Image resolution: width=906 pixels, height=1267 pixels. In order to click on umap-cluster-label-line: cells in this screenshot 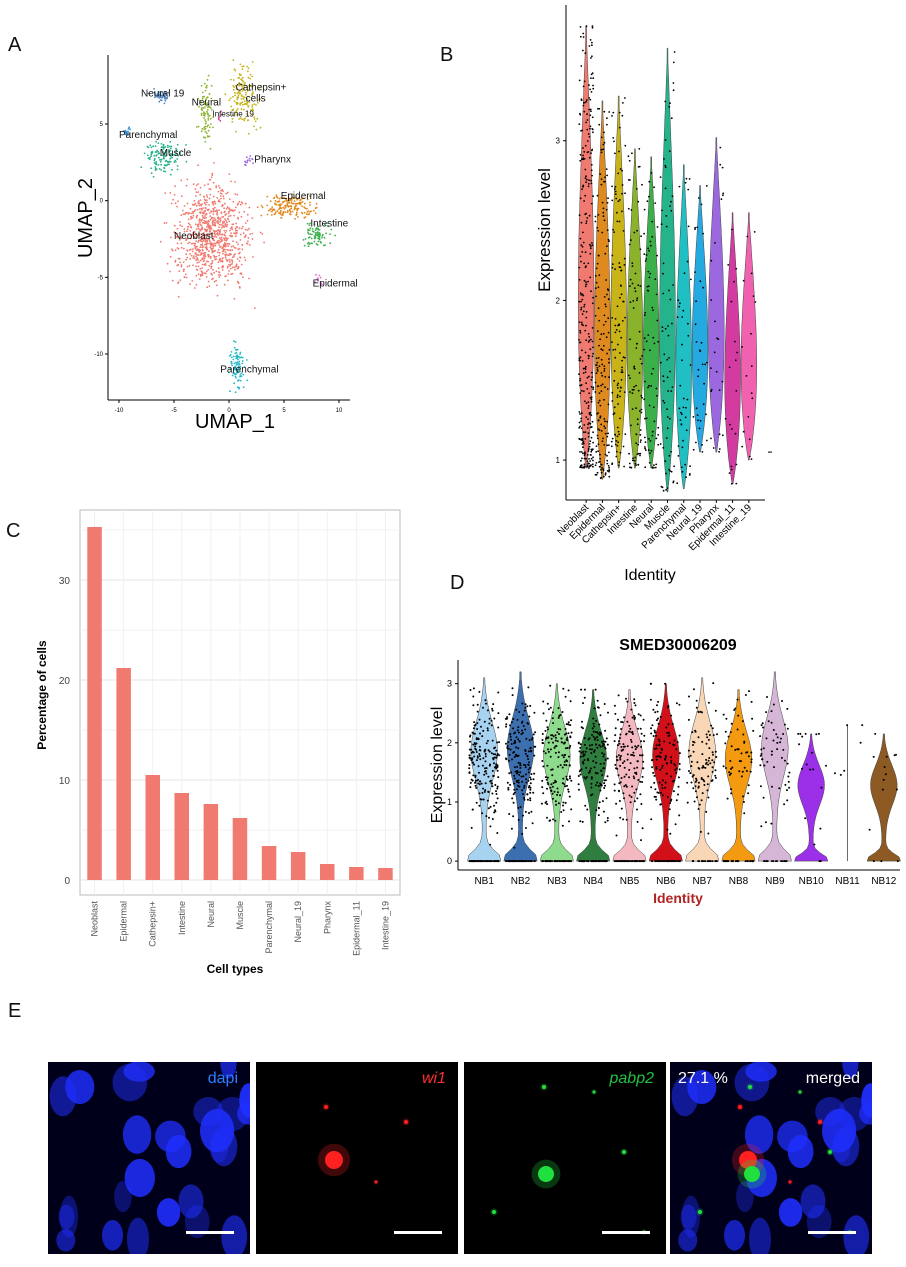, I will do `click(256, 98)`.